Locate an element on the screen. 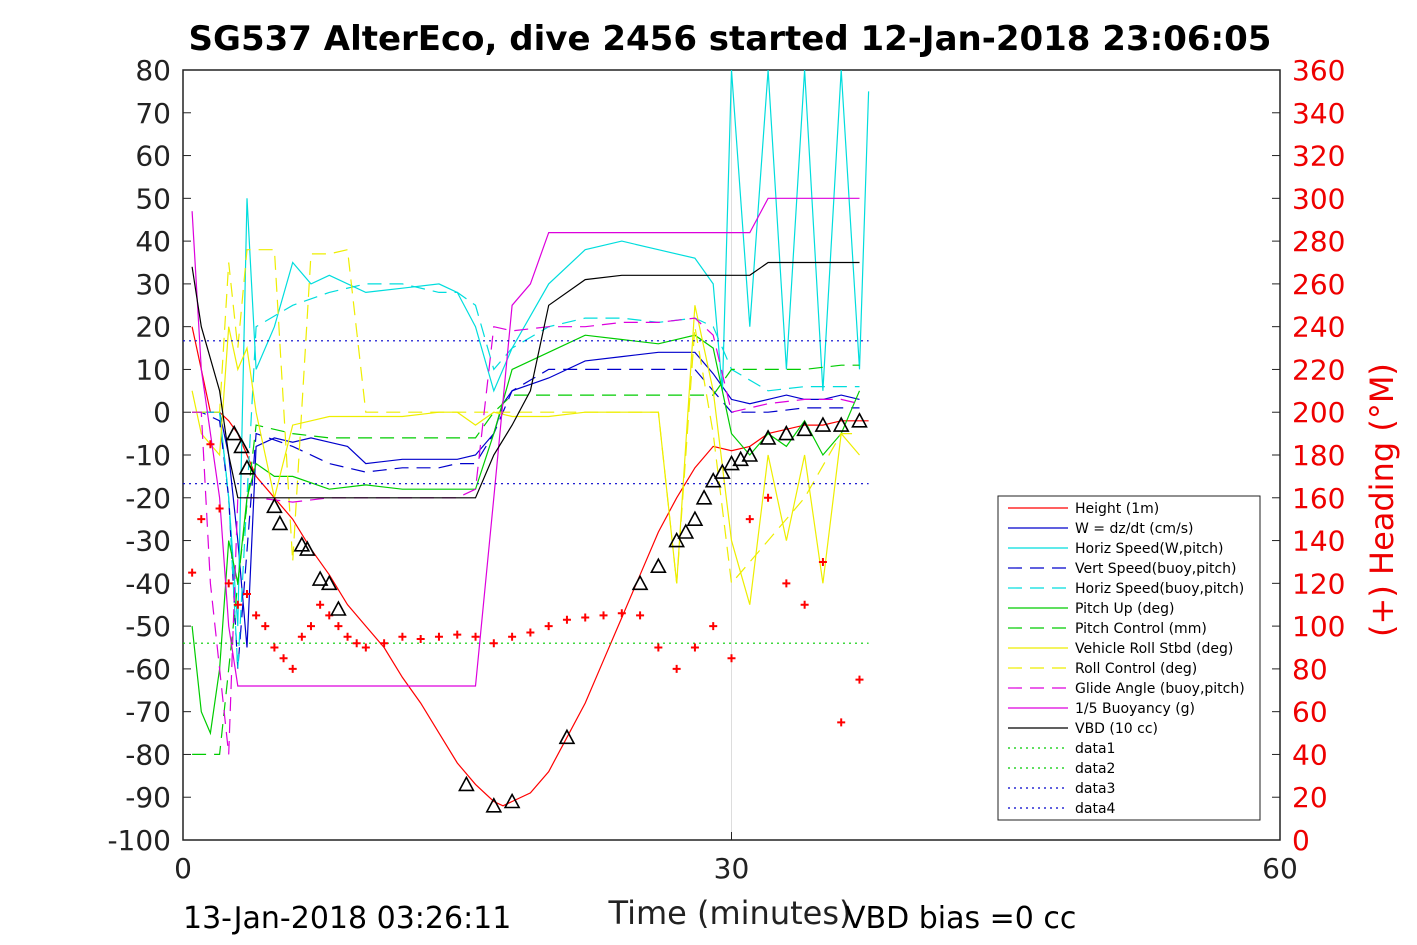  legend-entry: Height (1m) is located at coordinates (1117, 509).